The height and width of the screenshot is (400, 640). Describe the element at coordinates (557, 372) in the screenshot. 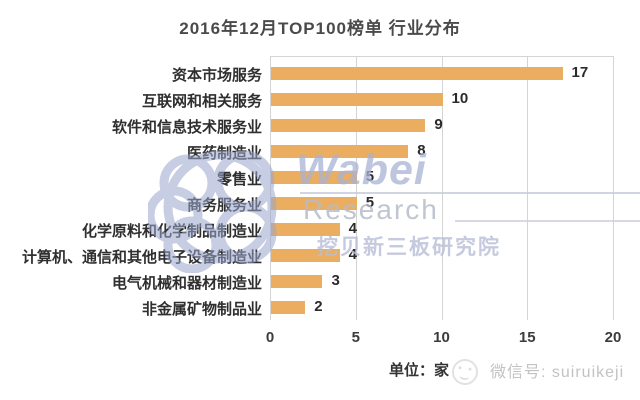

I see `wechat-id-label: 微信号: suiruikeji` at that location.